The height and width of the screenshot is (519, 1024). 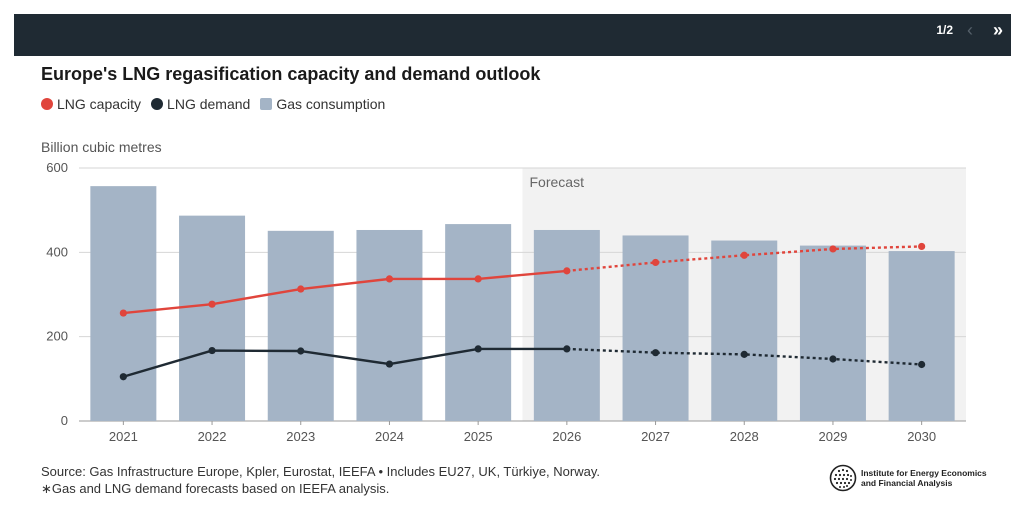 What do you see at coordinates (212, 436) in the screenshot?
I see `x-tick-label: 2022` at bounding box center [212, 436].